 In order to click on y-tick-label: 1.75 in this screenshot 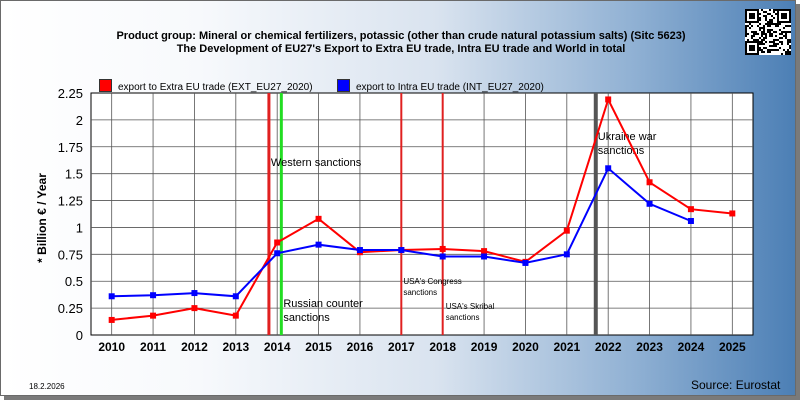, I will do `click(70, 147)`.